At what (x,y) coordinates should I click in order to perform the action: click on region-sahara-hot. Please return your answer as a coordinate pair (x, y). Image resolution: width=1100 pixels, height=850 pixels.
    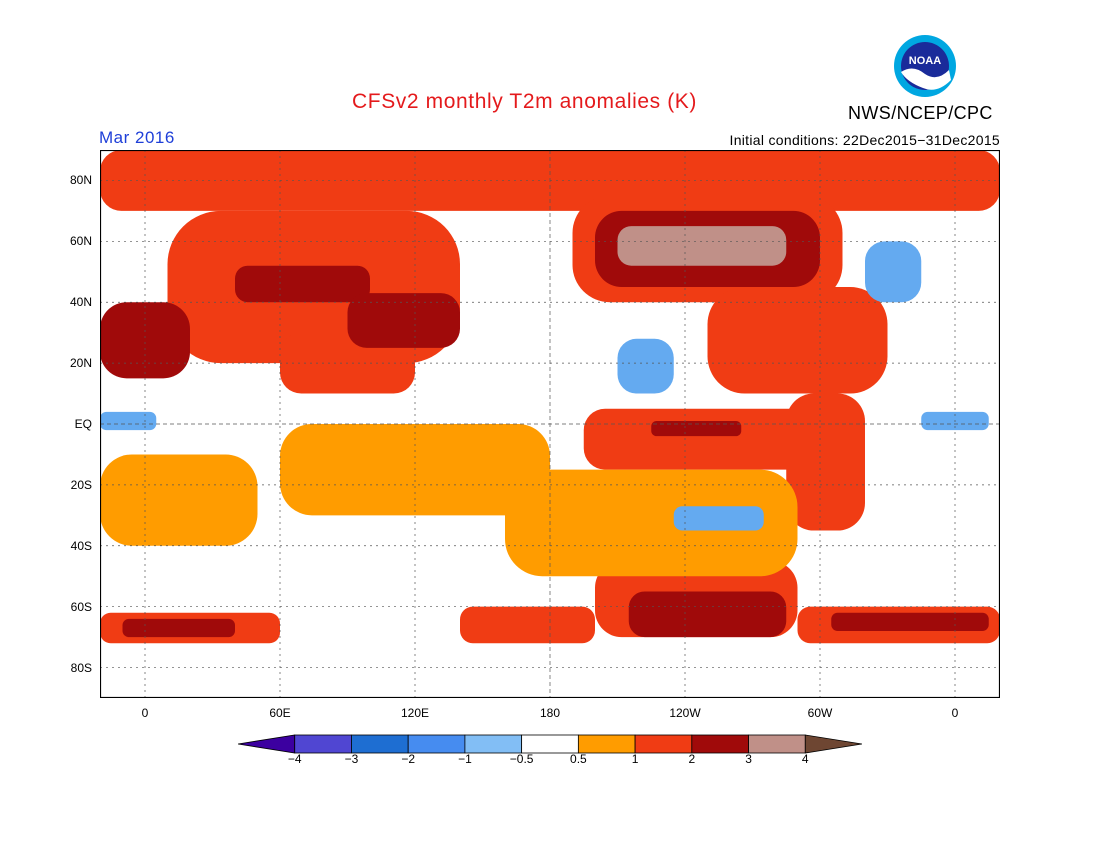
    Looking at the image, I should click on (145, 340).